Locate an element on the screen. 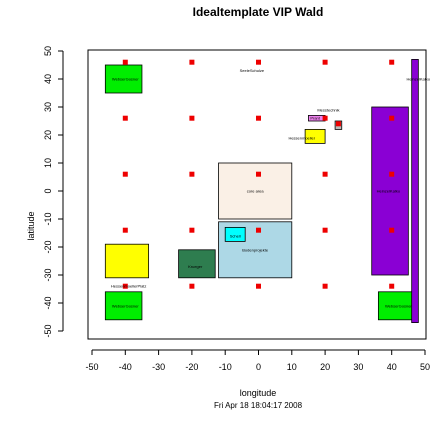  booth-label-11: WebserGosner is located at coordinates (125, 79).